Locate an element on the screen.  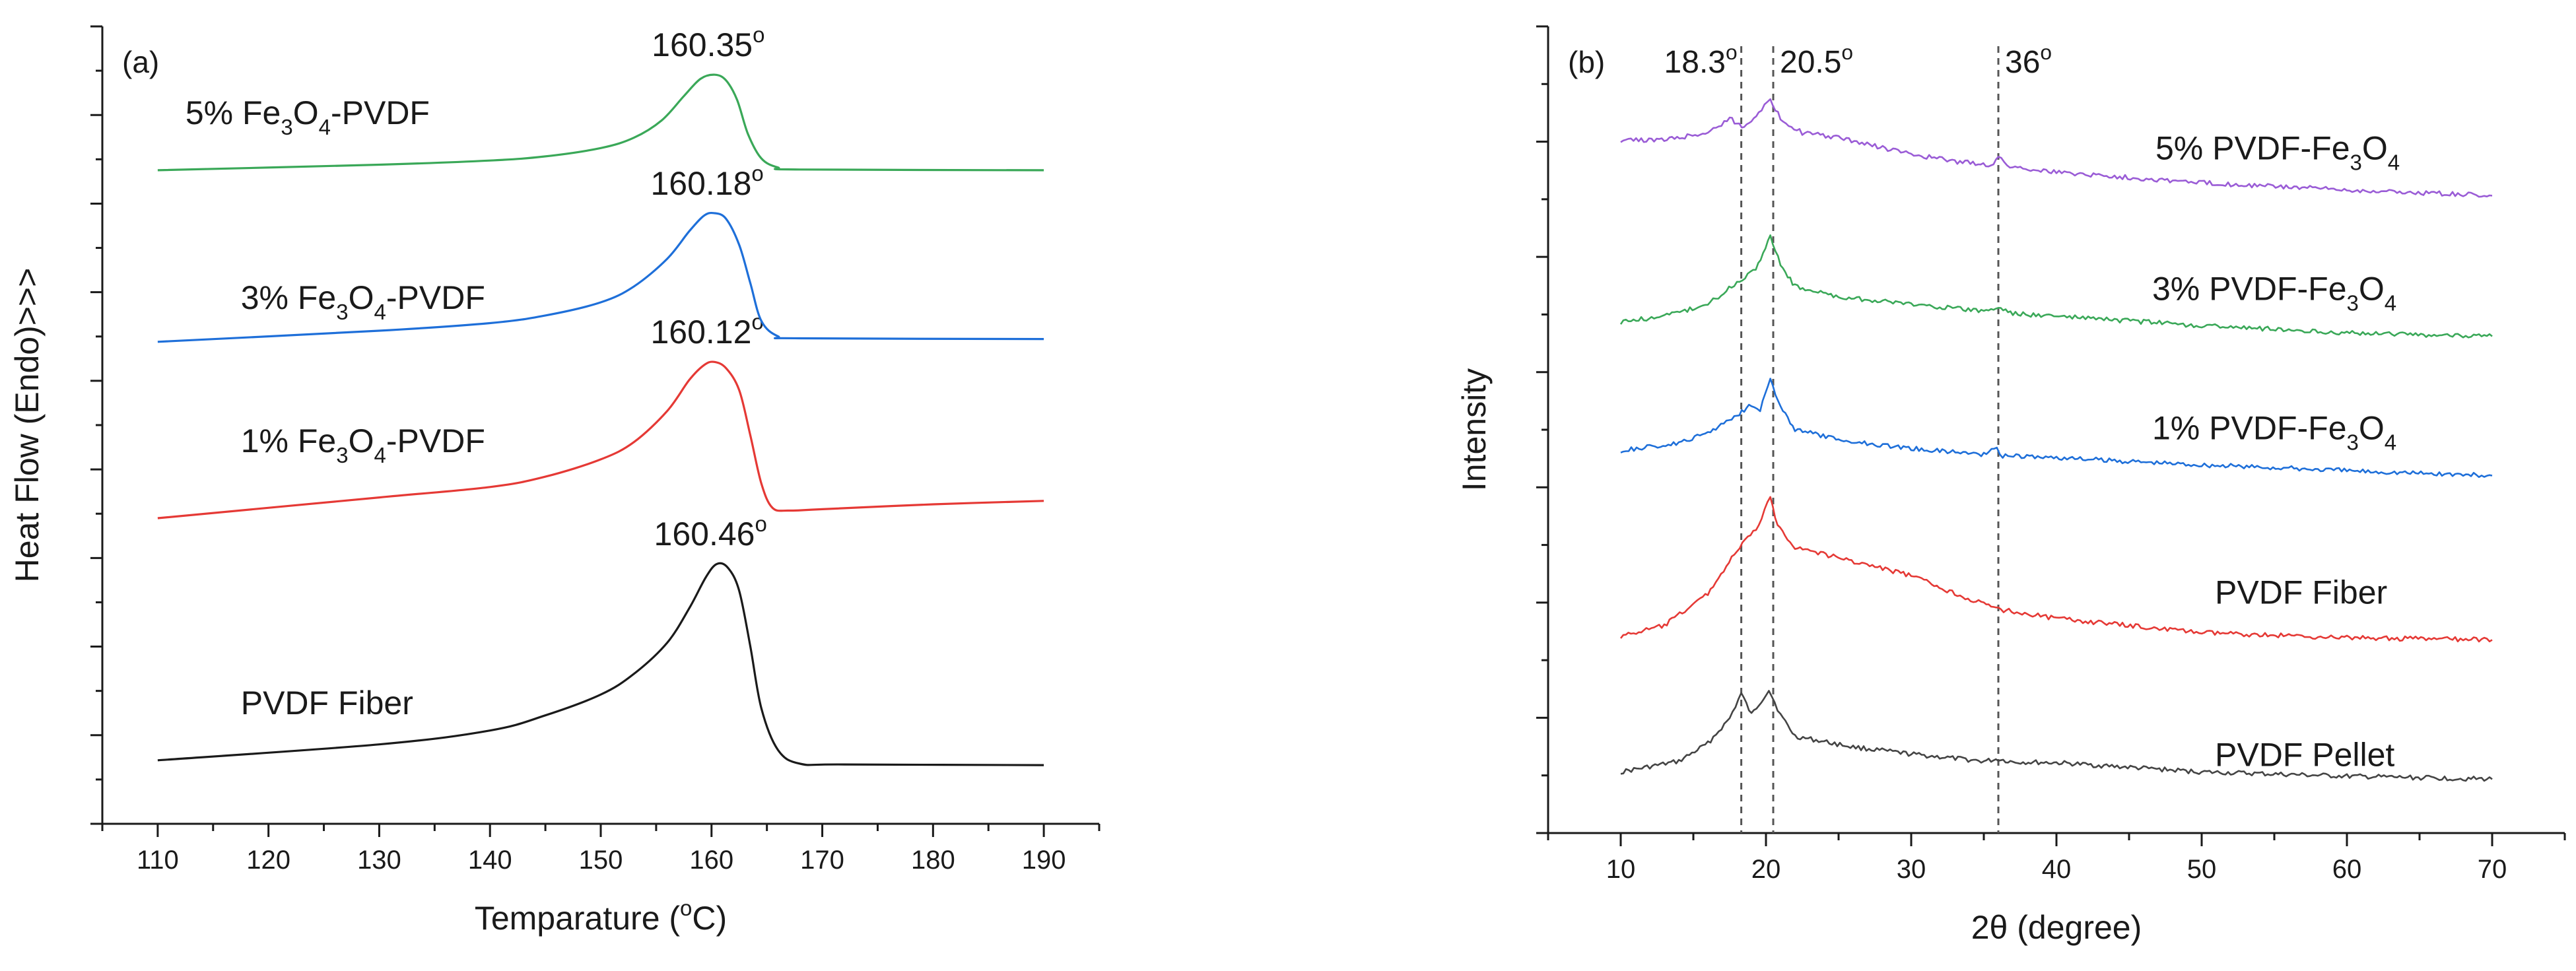
x-tick-label: 160 is located at coordinates (711, 860).